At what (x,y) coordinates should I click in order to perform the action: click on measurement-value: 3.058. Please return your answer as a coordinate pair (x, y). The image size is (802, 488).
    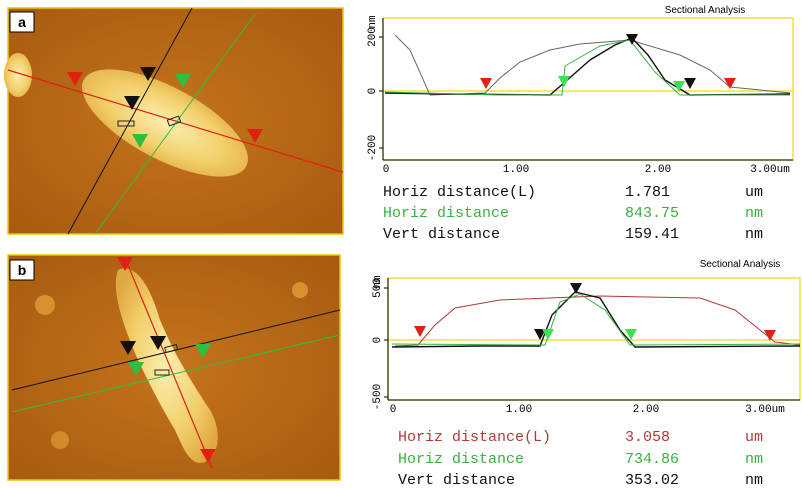
    Looking at the image, I should click on (647, 437).